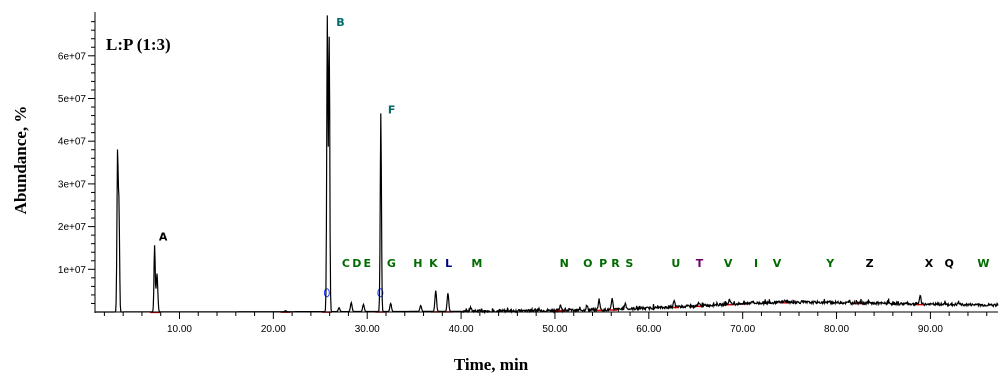 This screenshot has height=379, width=1000. I want to click on y-tick-label: 2e+07, so click(72, 227).